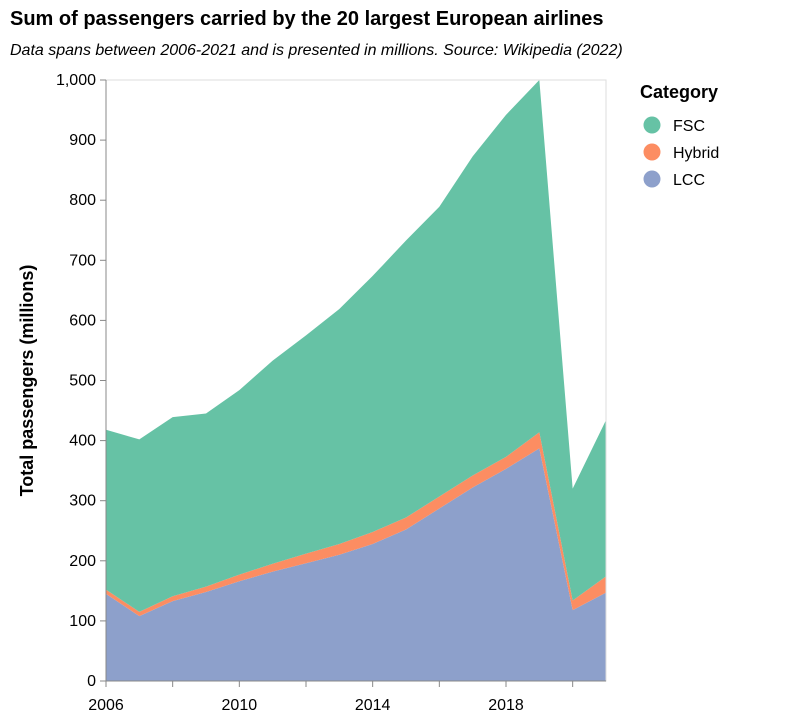 Image resolution: width=794 pixels, height=724 pixels. What do you see at coordinates (373, 705) in the screenshot?
I see `x-tick-label: 2014` at bounding box center [373, 705].